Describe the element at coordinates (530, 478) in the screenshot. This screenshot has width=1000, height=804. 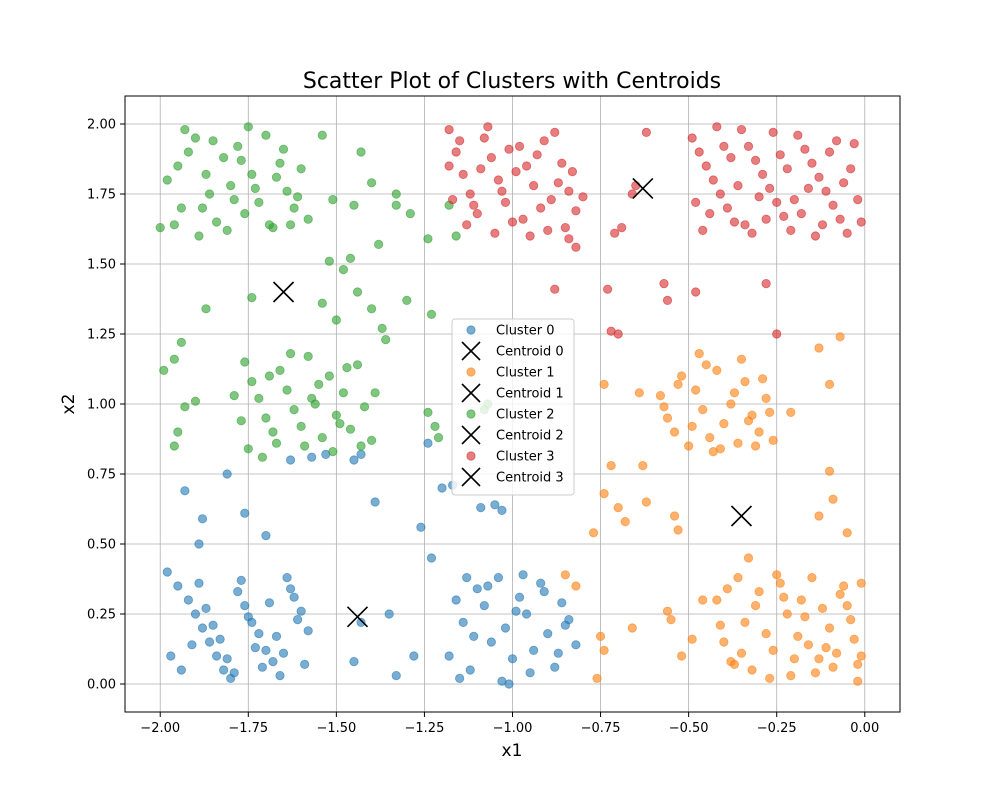
I see `legend-label: Centroid 3` at that location.